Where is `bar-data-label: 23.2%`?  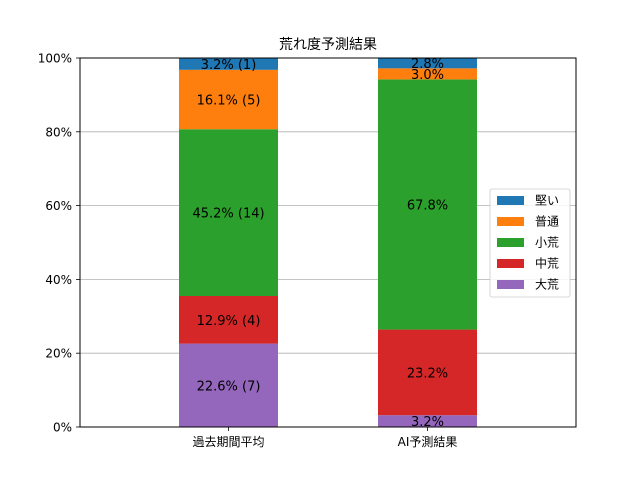 bar-data-label: 23.2% is located at coordinates (427, 373).